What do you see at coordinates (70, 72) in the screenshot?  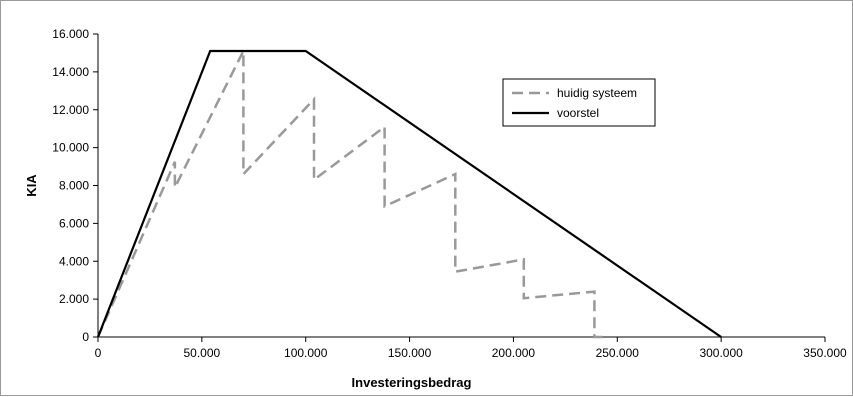 I see `y-tick-label: 14.000` at bounding box center [70, 72].